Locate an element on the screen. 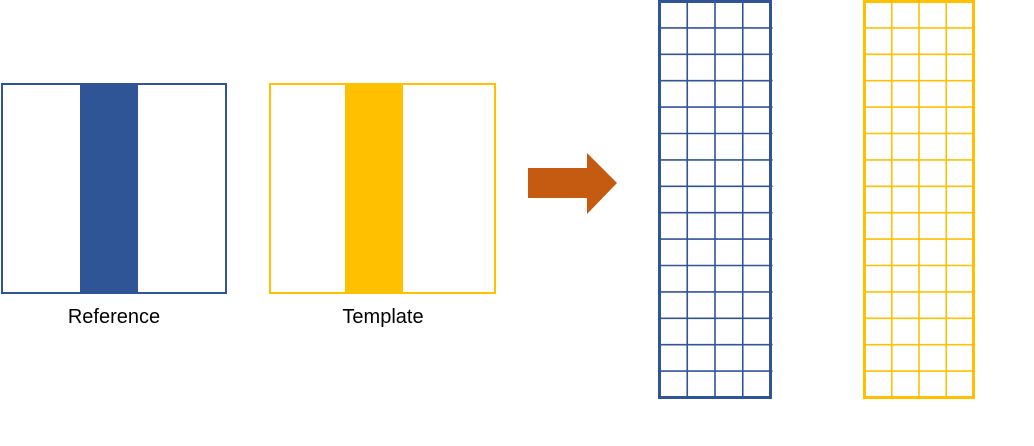 The width and height of the screenshot is (1034, 446). template-label: Template is located at coordinates (383, 317).